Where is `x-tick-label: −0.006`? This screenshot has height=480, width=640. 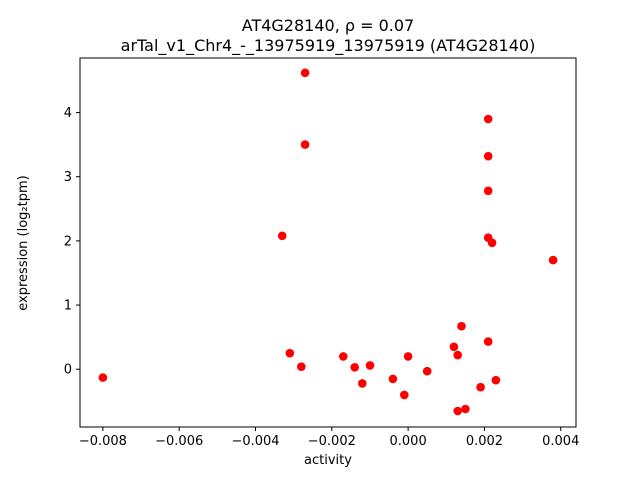
x-tick-label: −0.006 is located at coordinates (179, 441).